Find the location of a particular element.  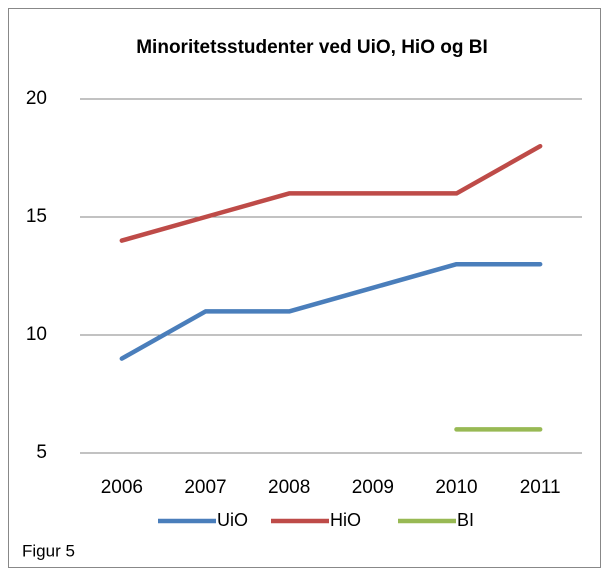

legend-label: HiO is located at coordinates (345, 520).